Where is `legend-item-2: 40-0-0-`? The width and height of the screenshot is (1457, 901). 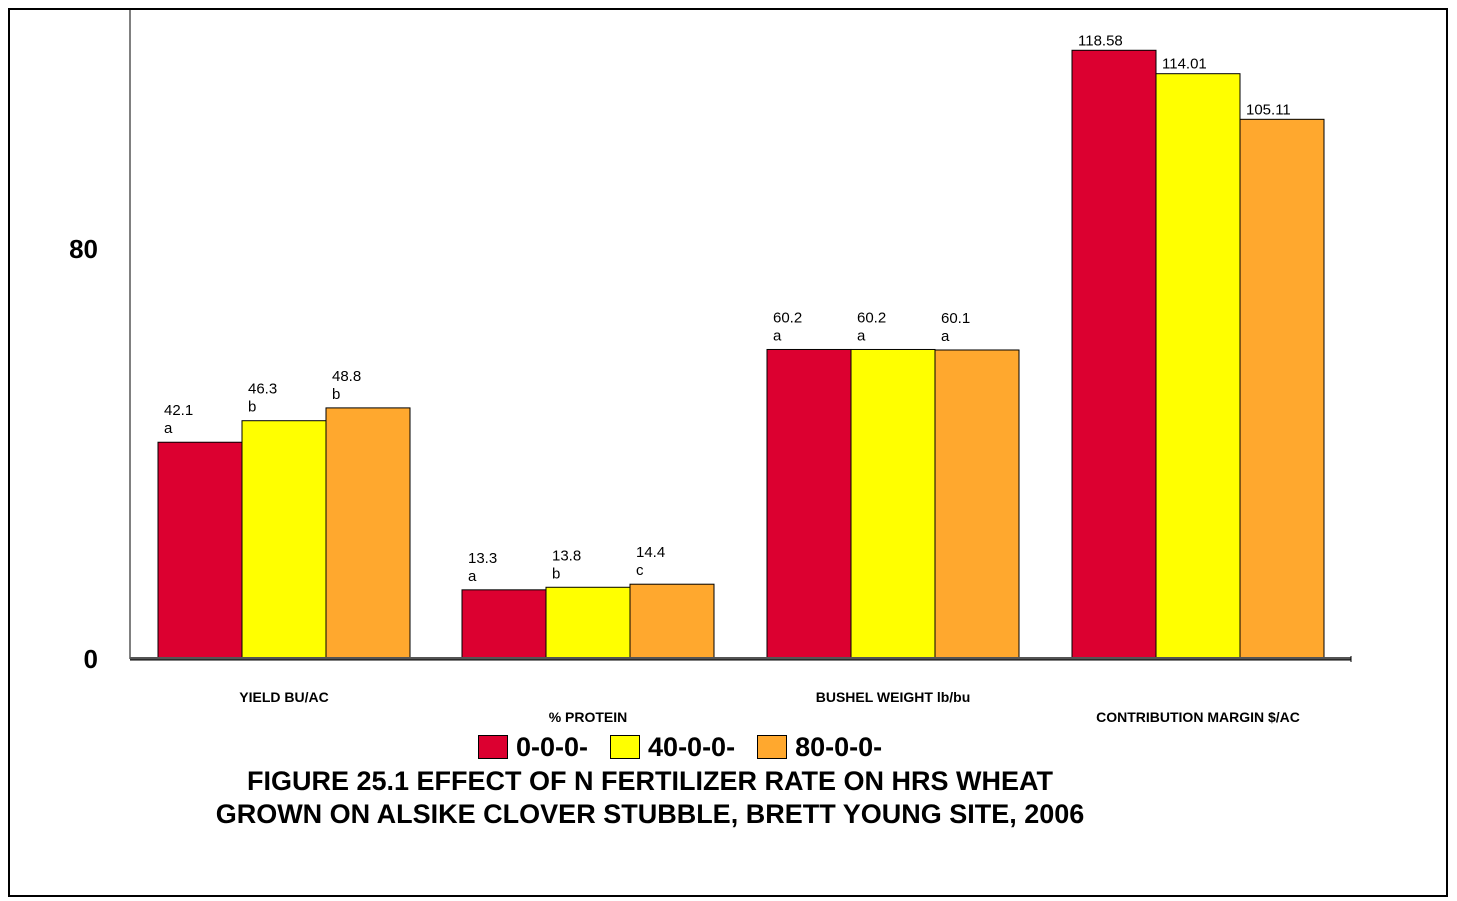
legend-item-2: 40-0-0- is located at coordinates (672, 747).